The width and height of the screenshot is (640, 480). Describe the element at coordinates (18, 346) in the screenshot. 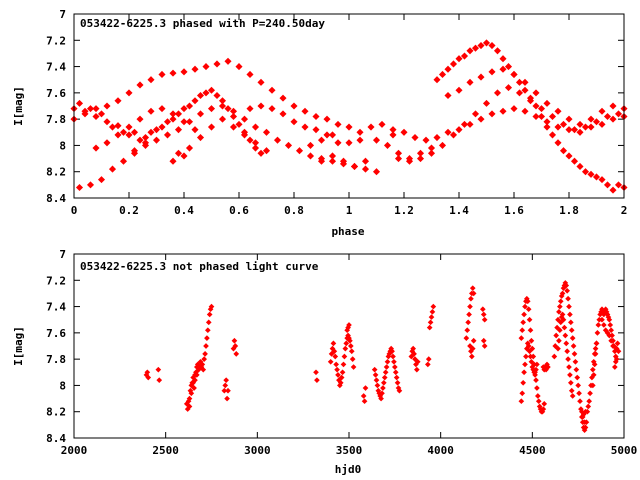

I see `unphased-y-axis-label: I[mag]` at that location.